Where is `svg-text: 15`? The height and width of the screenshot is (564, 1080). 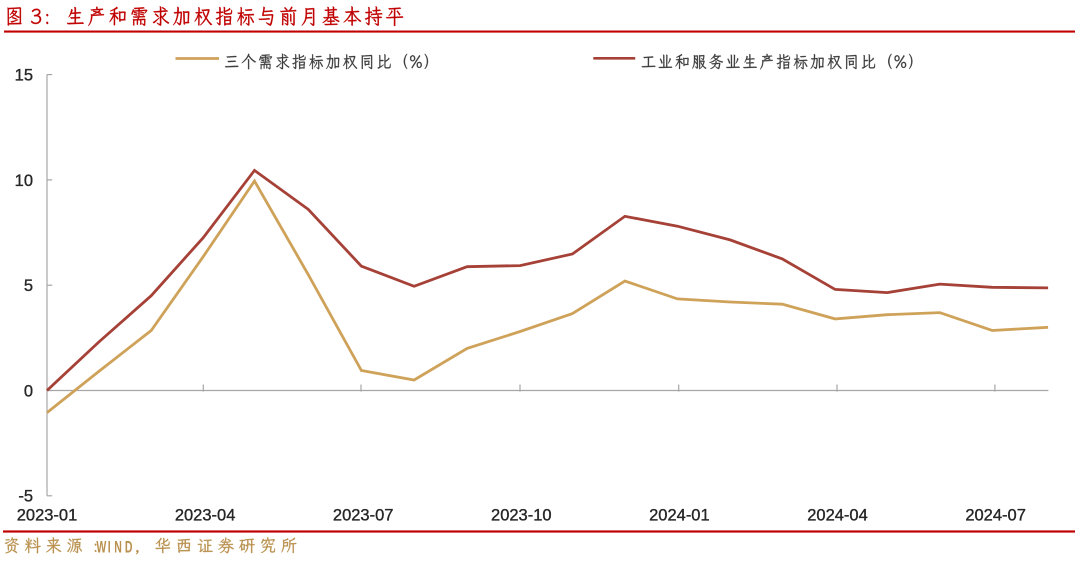 svg-text: 15 is located at coordinates (24, 76).